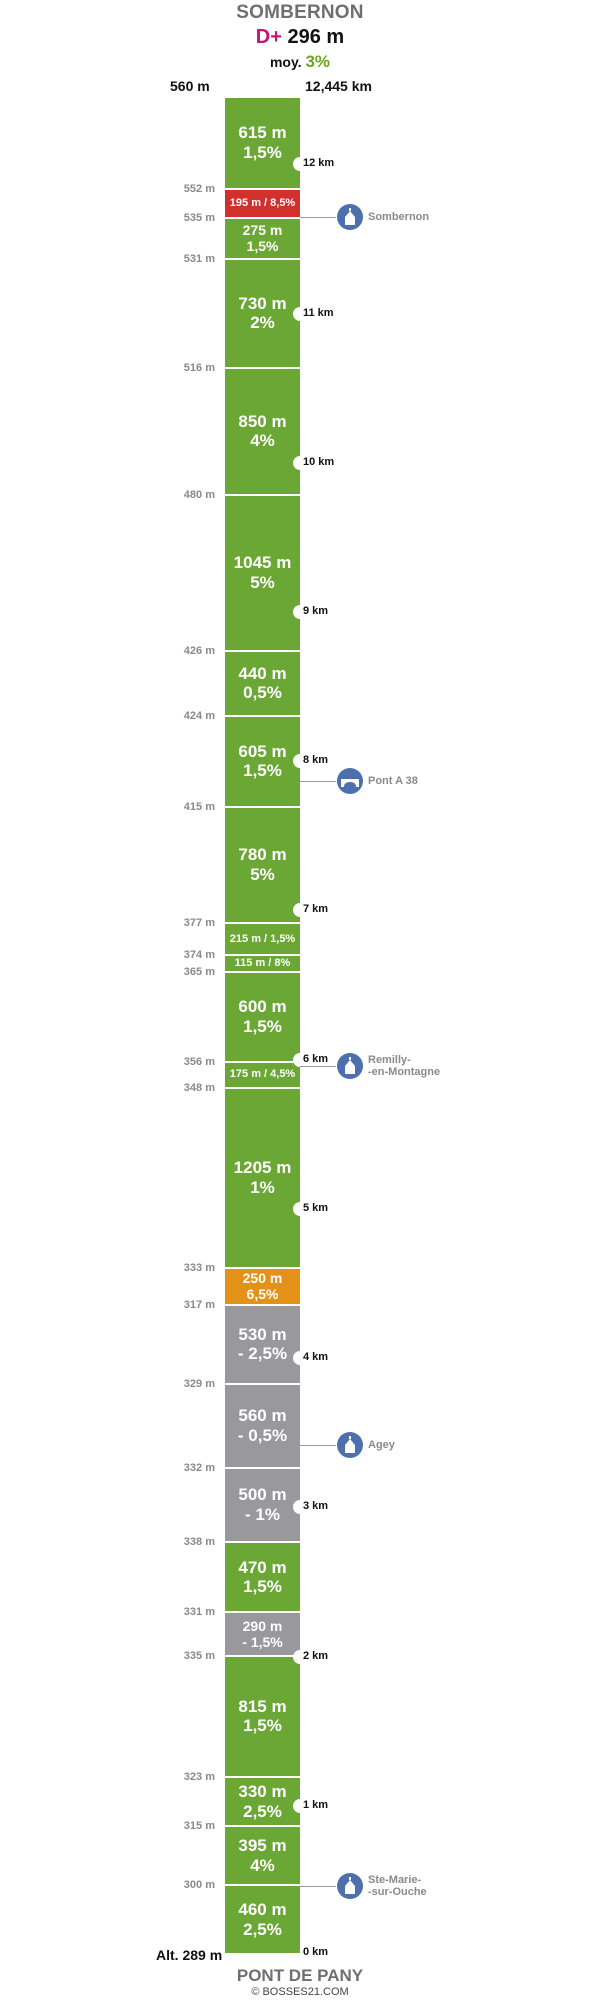 This screenshot has height=2000, width=600. Describe the element at coordinates (338, 86) in the screenshot. I see `total-distance: 12,445 km` at that location.